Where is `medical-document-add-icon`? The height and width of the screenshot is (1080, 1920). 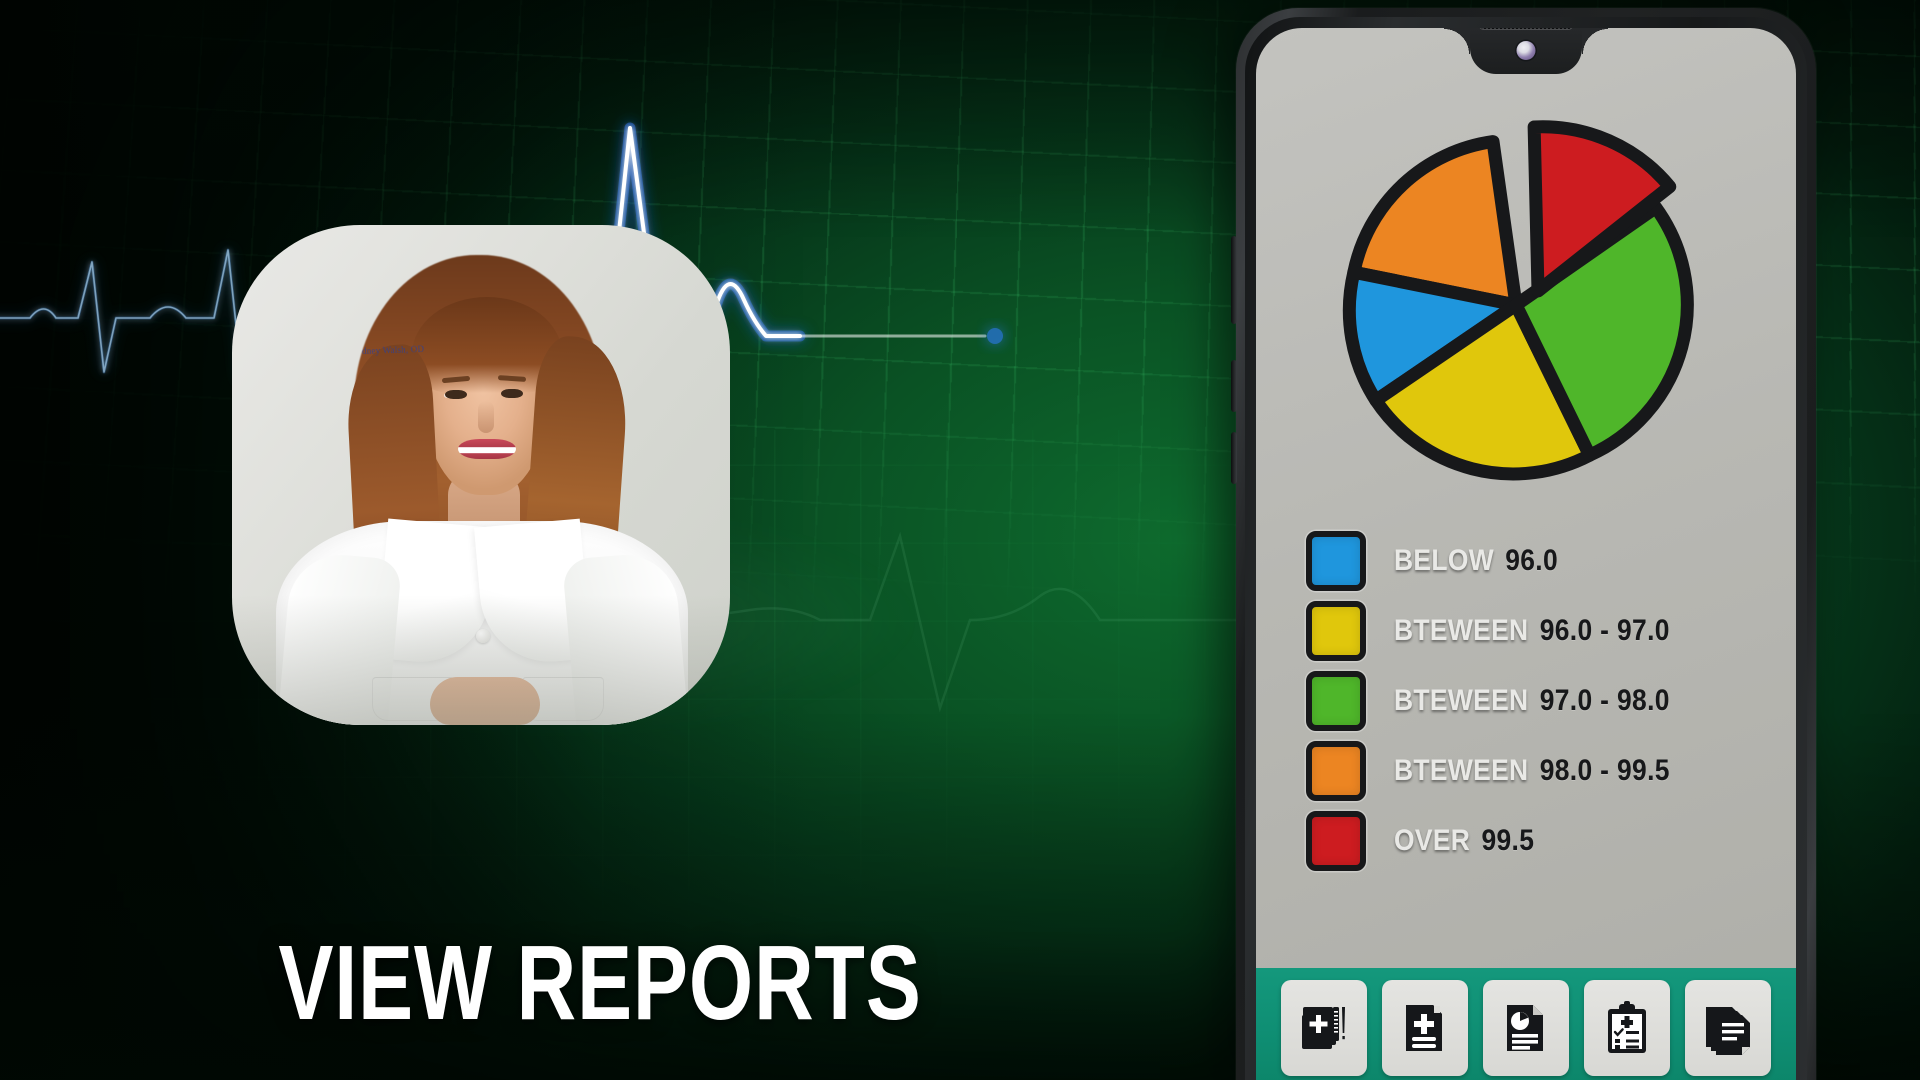
medical-document-add-icon is located at coordinates (1425, 1028).